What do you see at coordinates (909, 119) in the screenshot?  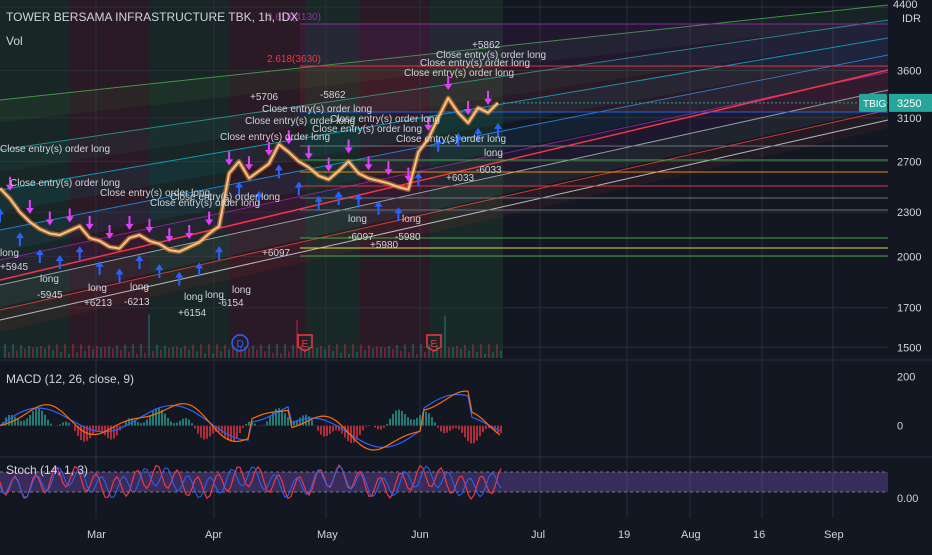 I see `y-tick-label: 3100` at bounding box center [909, 119].